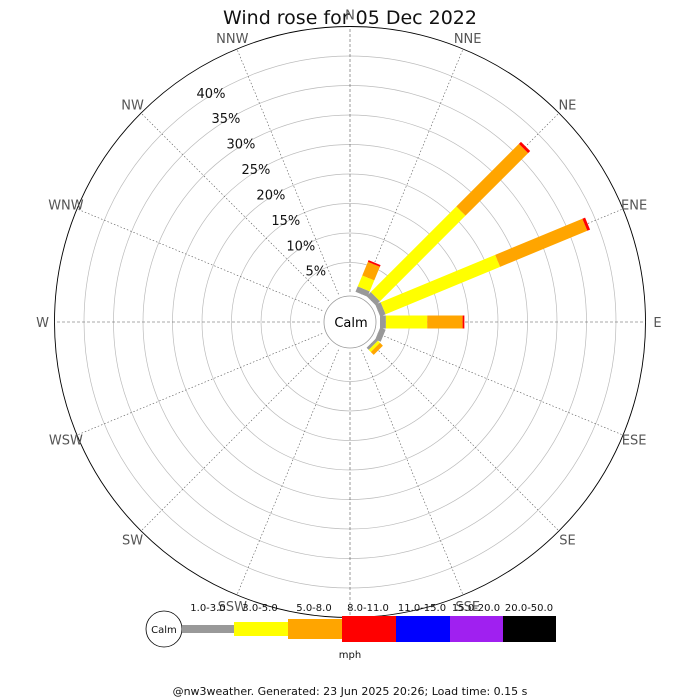 This screenshot has width=700, height=700. Describe the element at coordinates (634, 441) in the screenshot. I see `direction-label-ese: ESE` at that location.